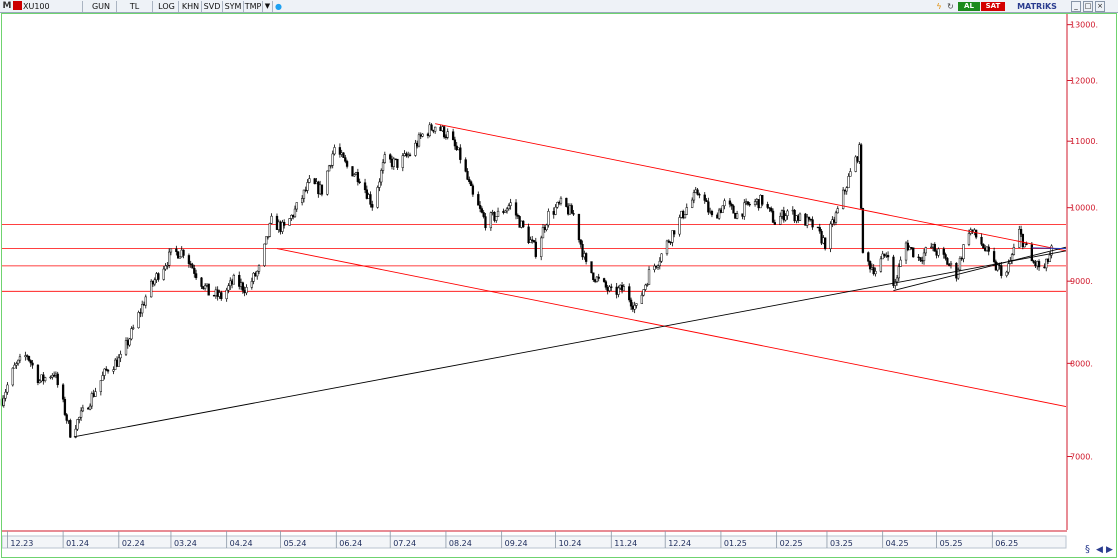 The image size is (1118, 560). I want to click on twitter-icon: ●, so click(278, 6).